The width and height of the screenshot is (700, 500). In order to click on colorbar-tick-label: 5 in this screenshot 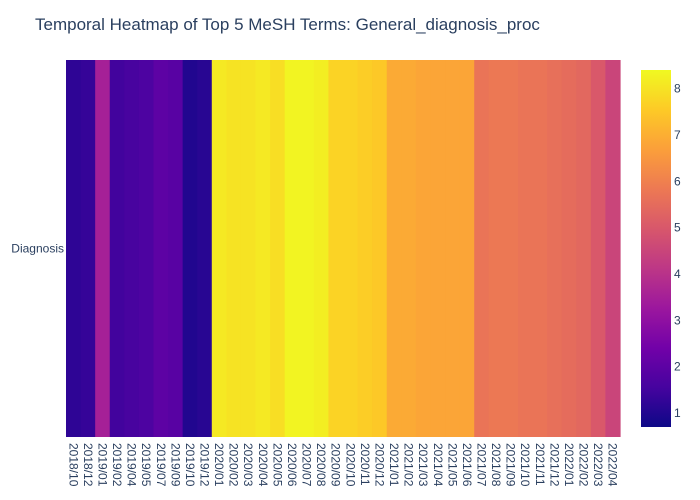, I will do `click(677, 228)`.